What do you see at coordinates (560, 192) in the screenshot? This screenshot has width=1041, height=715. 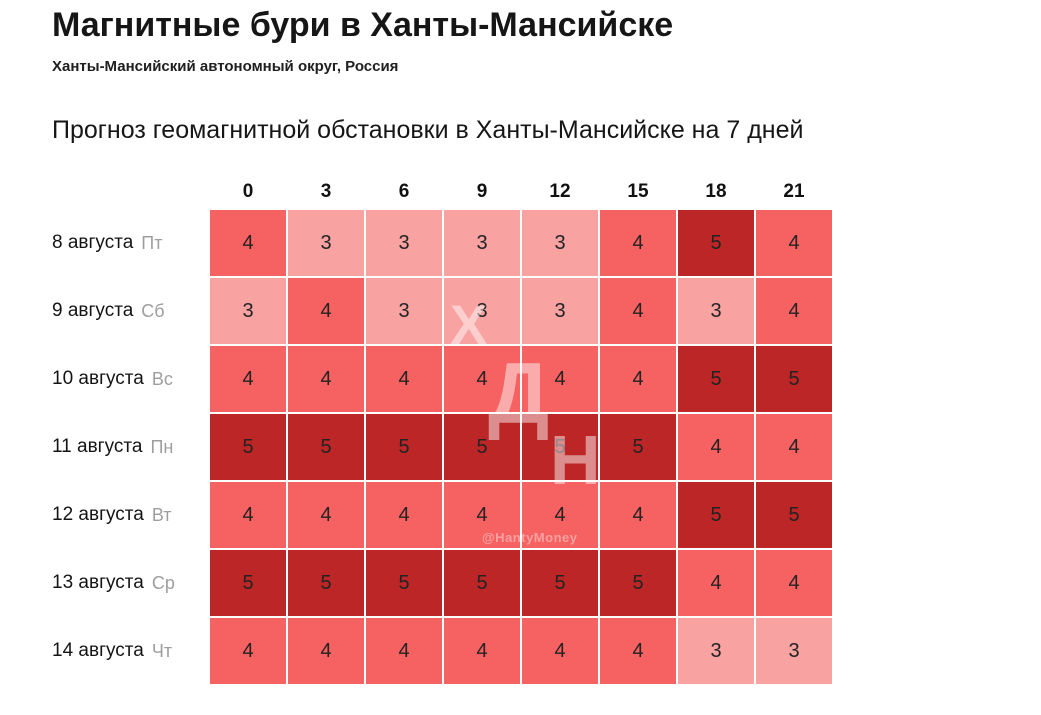 I see `hour-header: 12` at bounding box center [560, 192].